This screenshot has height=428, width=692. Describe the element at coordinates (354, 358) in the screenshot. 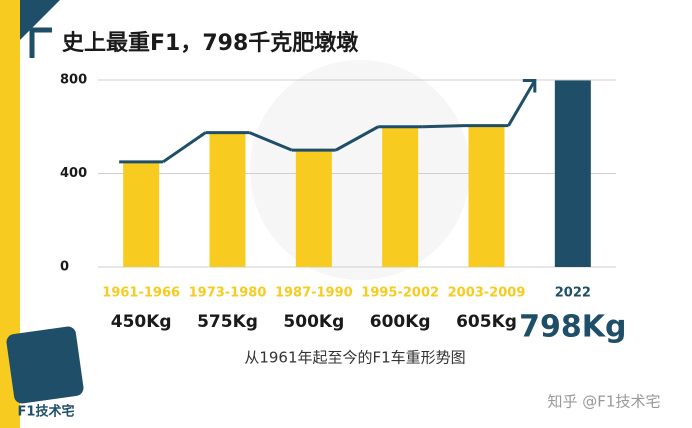

I see `chart-subtitle: 从1961年起至今的F1车重形势图` at that location.